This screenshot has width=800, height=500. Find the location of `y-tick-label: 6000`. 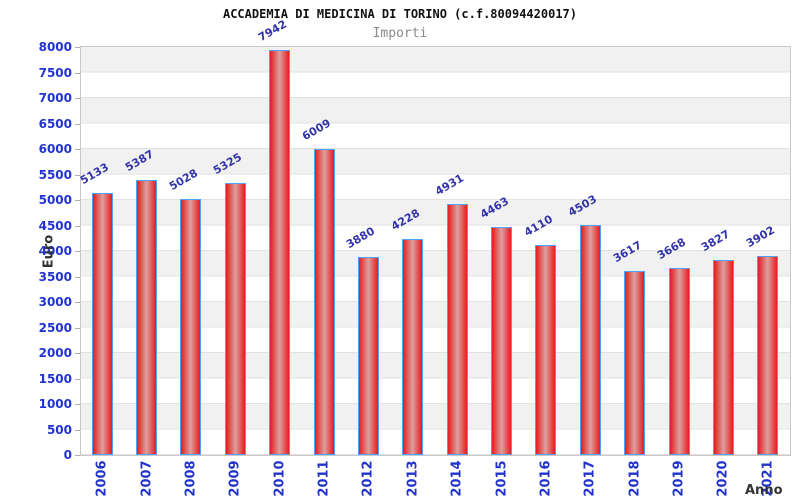

y-tick-label: 6000 is located at coordinates (55, 149).